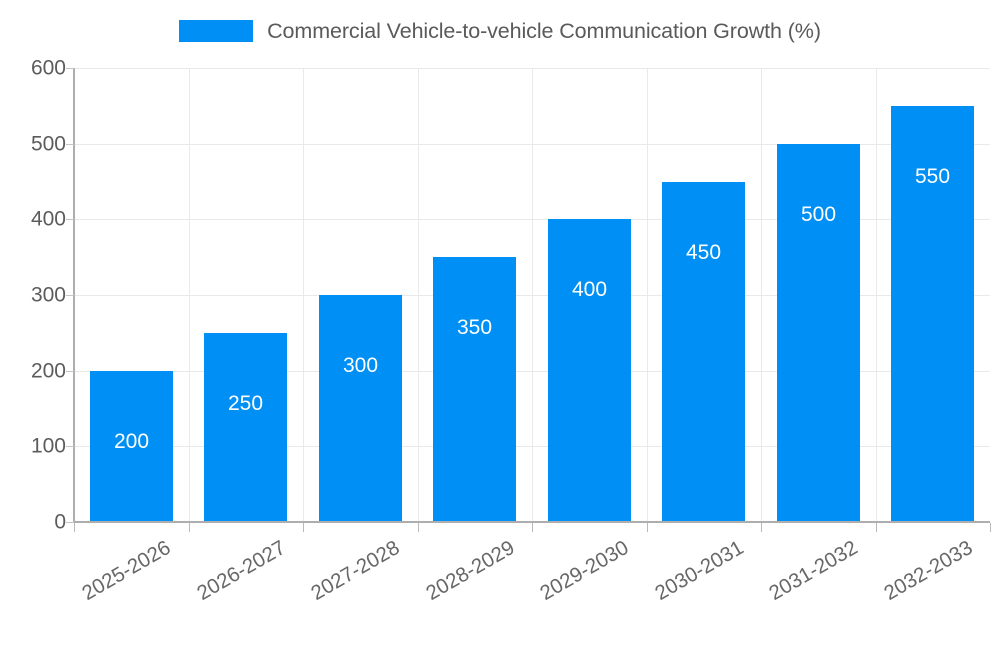  What do you see at coordinates (216, 31) in the screenshot?
I see `legend-color-swatch` at bounding box center [216, 31].